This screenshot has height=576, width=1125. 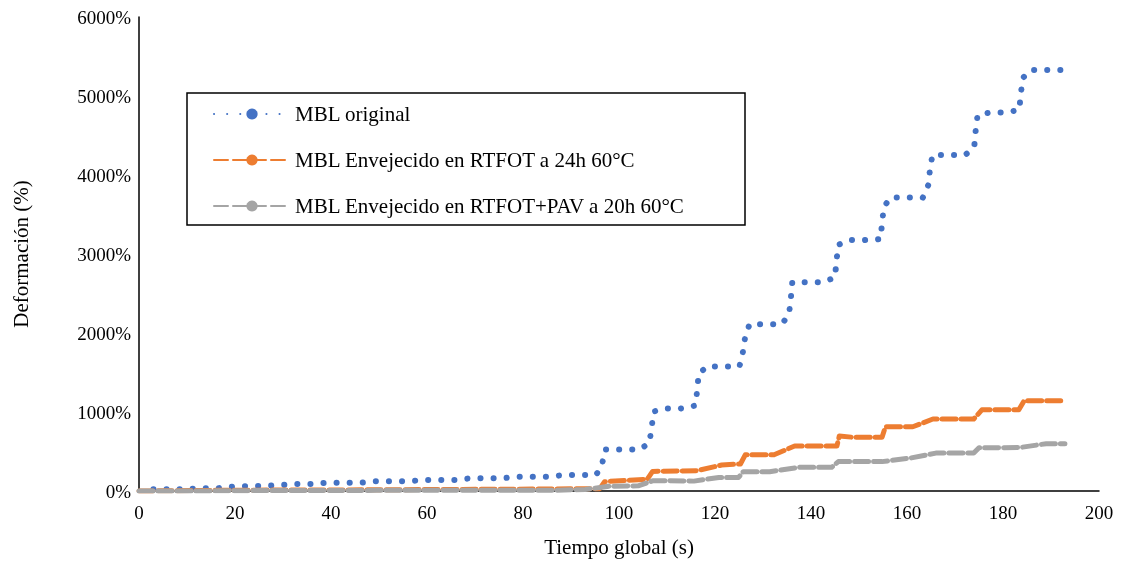 I want to click on y-tick-label: 1000%, so click(x=104, y=412).